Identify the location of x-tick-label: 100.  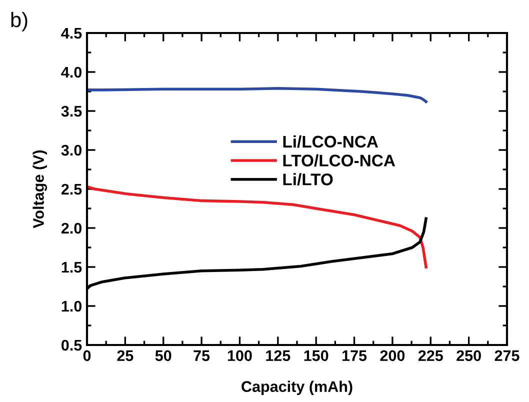
(240, 356).